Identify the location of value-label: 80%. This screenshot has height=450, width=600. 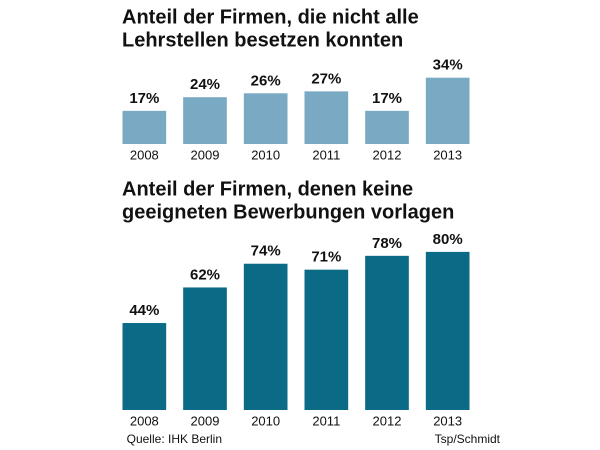
(448, 239).